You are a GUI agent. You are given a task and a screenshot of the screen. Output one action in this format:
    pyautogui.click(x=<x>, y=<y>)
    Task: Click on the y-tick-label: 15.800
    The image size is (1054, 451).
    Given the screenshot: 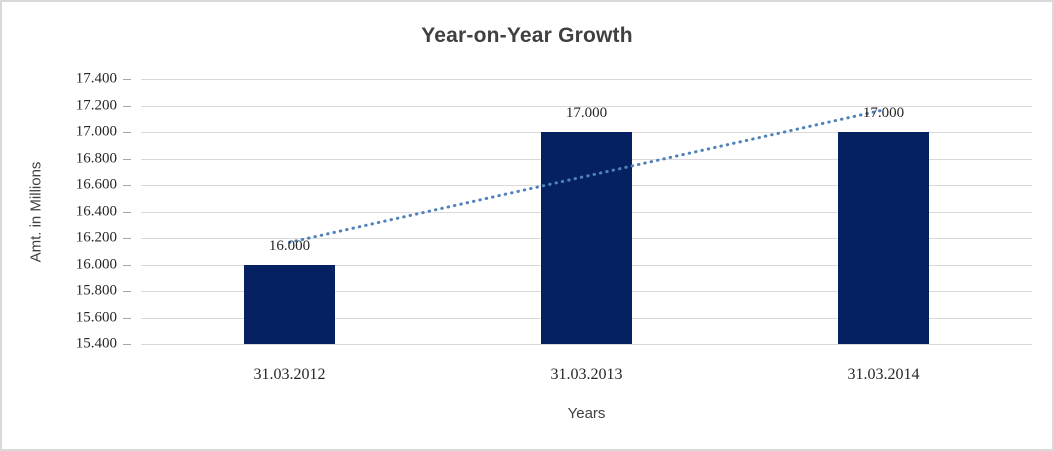 What is the action you would take?
    pyautogui.click(x=96, y=290)
    